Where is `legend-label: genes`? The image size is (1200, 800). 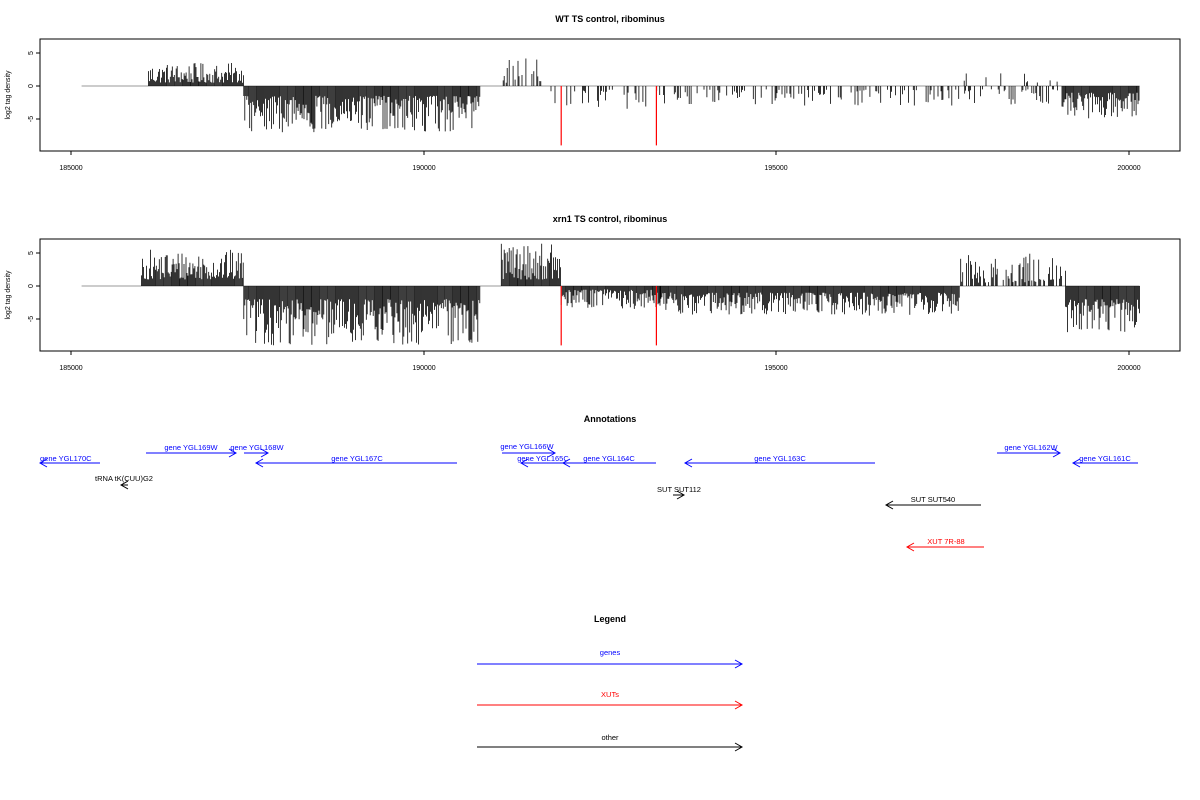 legend-label: genes is located at coordinates (610, 652).